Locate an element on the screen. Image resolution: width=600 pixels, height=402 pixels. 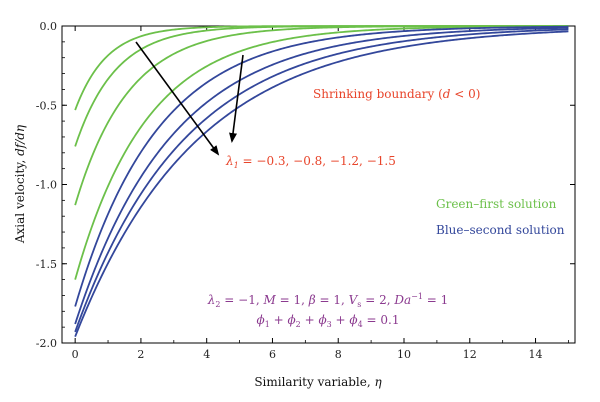
y-tick-label: -0.5 is located at coordinates (46, 105).